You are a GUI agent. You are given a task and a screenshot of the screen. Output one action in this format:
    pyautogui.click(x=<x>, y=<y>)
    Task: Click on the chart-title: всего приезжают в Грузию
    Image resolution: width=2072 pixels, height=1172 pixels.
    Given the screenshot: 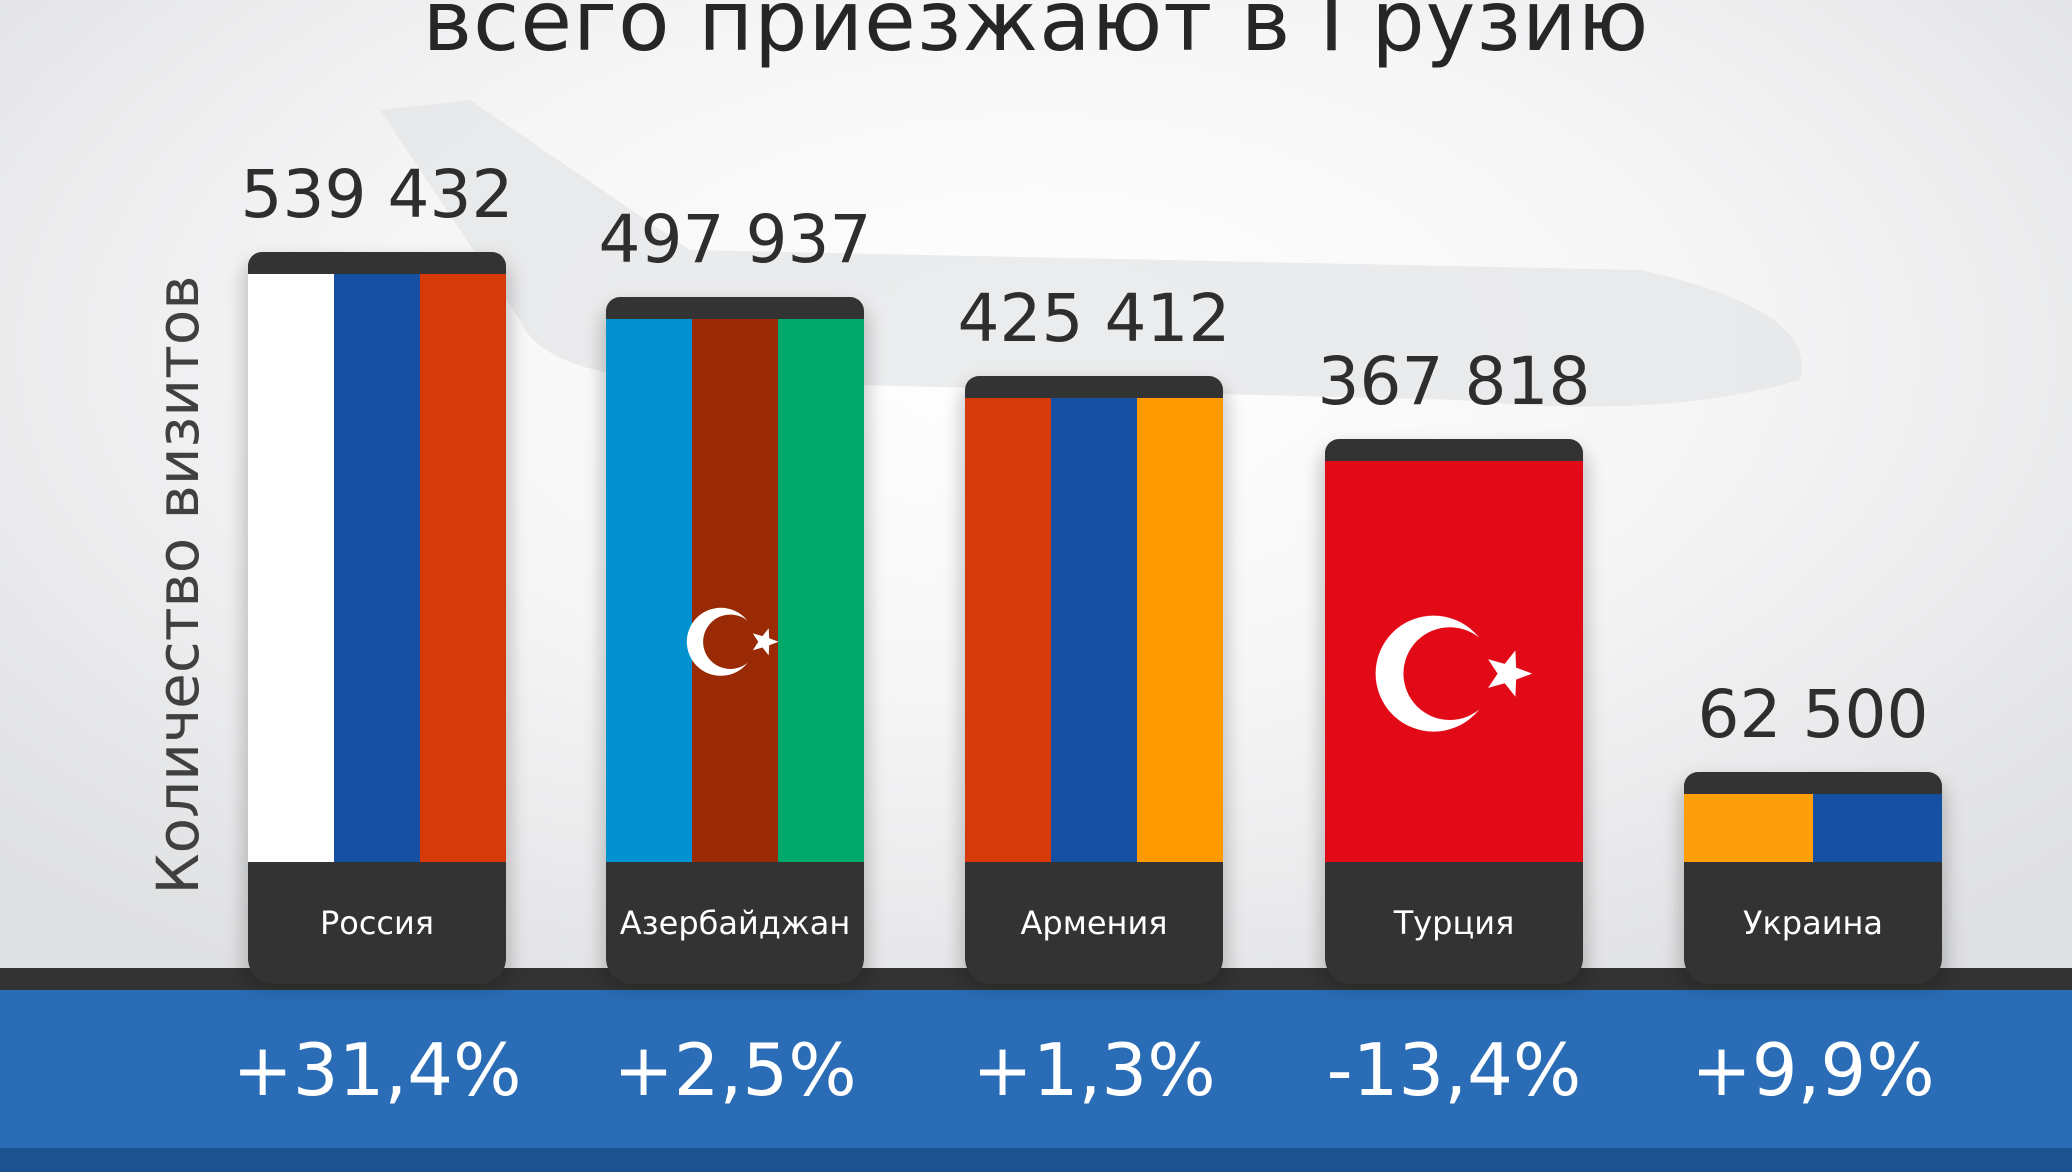 What is the action you would take?
    pyautogui.click(x=1036, y=35)
    